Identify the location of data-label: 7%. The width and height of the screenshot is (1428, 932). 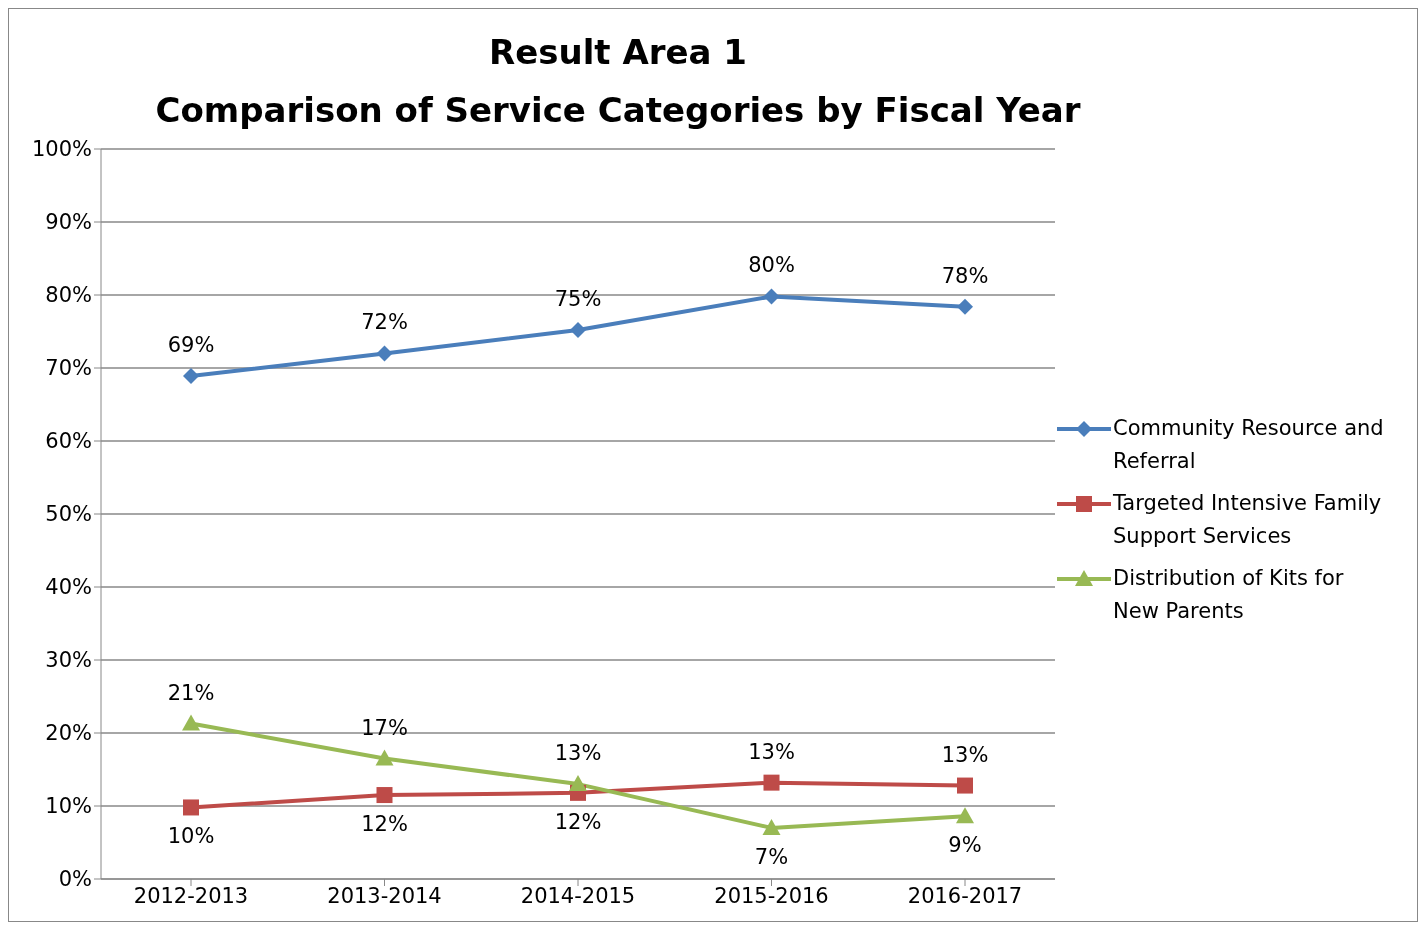
(771, 856).